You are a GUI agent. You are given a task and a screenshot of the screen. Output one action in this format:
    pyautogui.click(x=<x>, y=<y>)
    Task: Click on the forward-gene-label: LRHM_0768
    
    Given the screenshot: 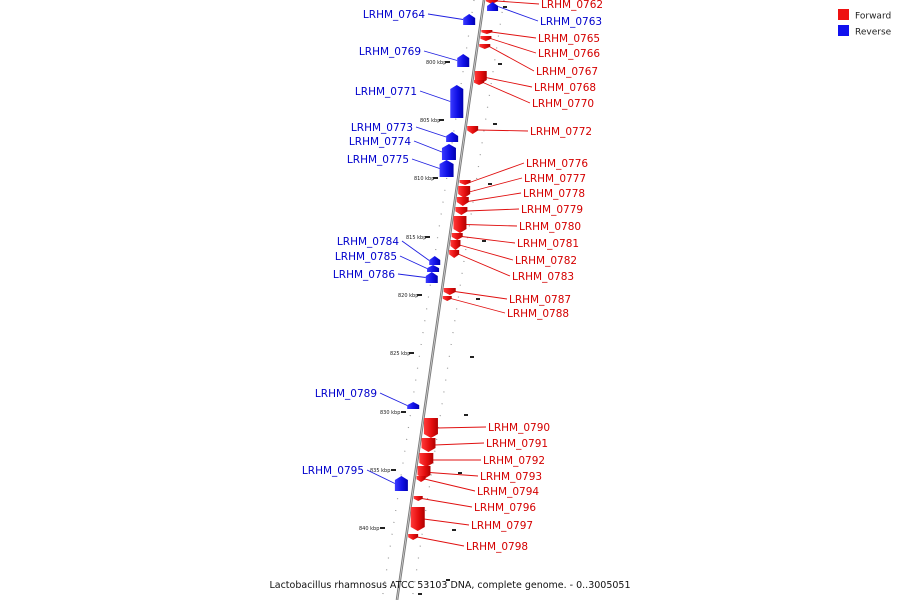 What is the action you would take?
    pyautogui.click(x=565, y=88)
    